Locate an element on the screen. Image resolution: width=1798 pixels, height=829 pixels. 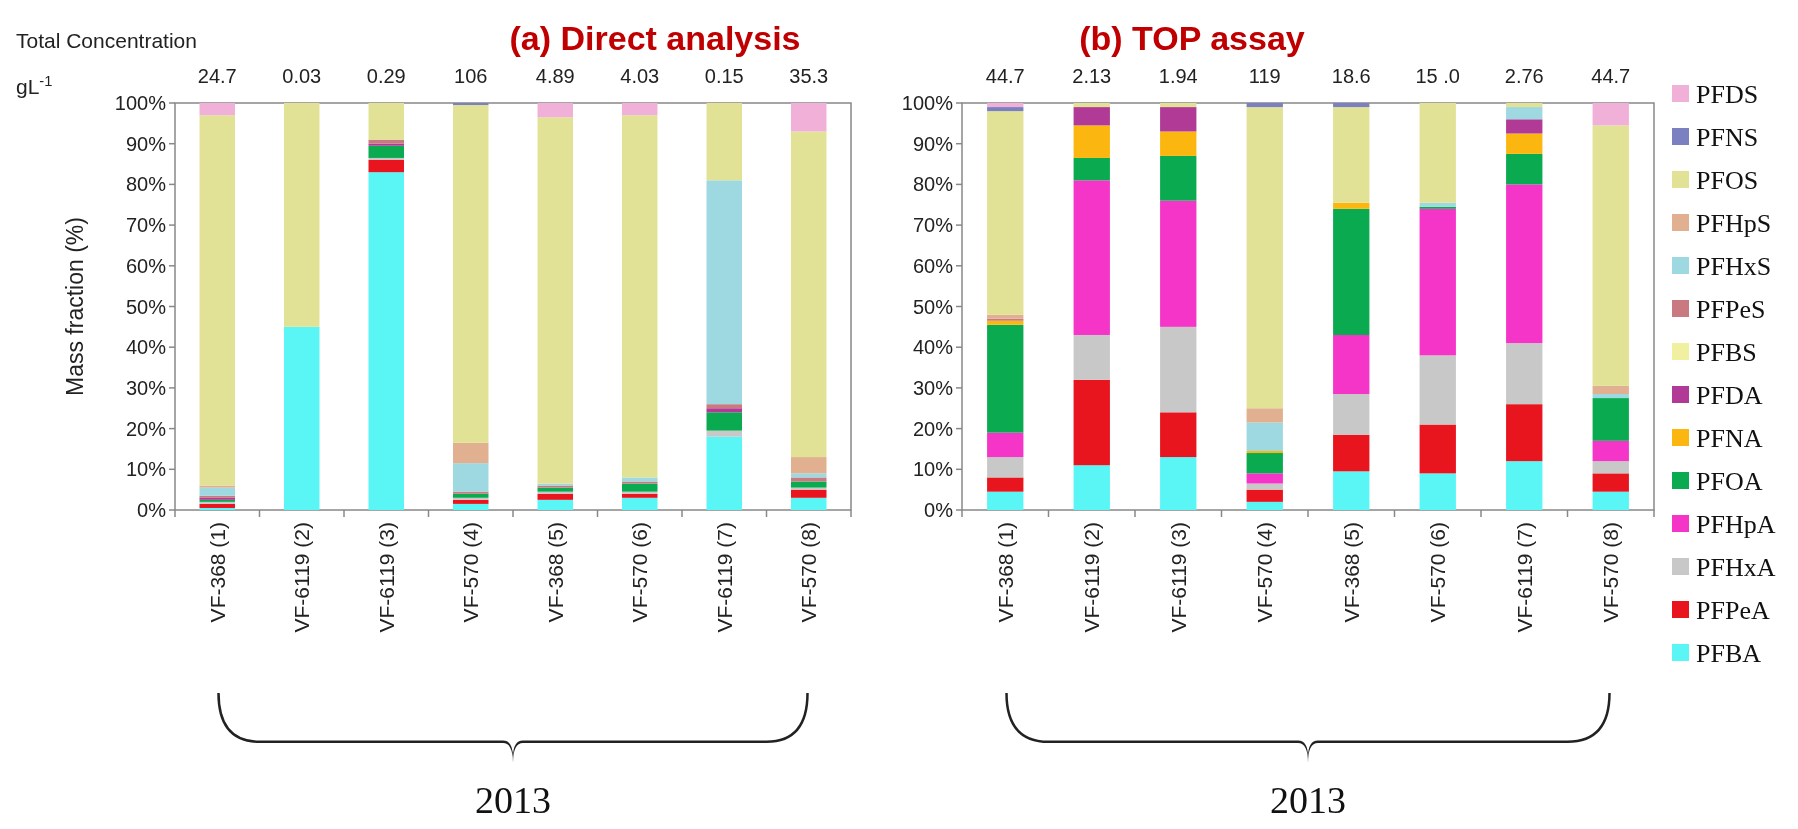
legend-label: PFOA is located at coordinates (1729, 482).